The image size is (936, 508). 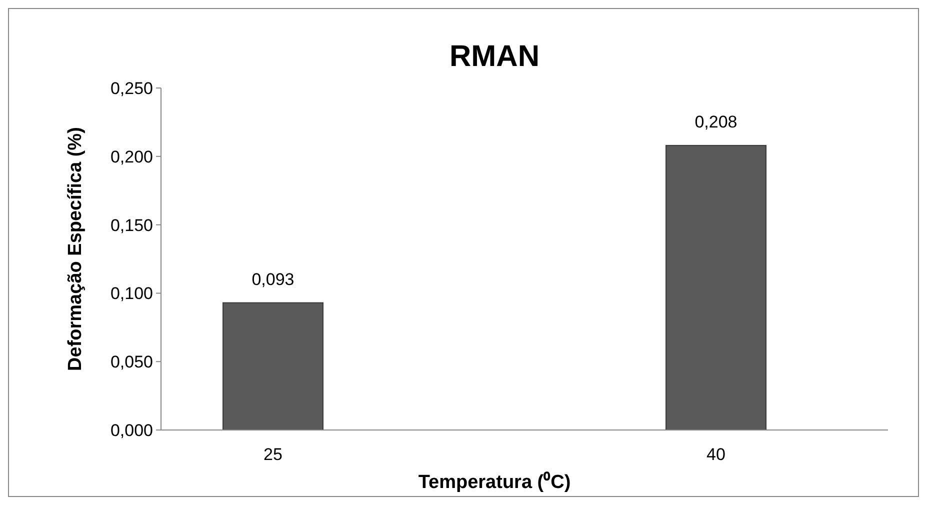 What do you see at coordinates (131, 362) in the screenshot?
I see `y-tick-label: 0,050` at bounding box center [131, 362].